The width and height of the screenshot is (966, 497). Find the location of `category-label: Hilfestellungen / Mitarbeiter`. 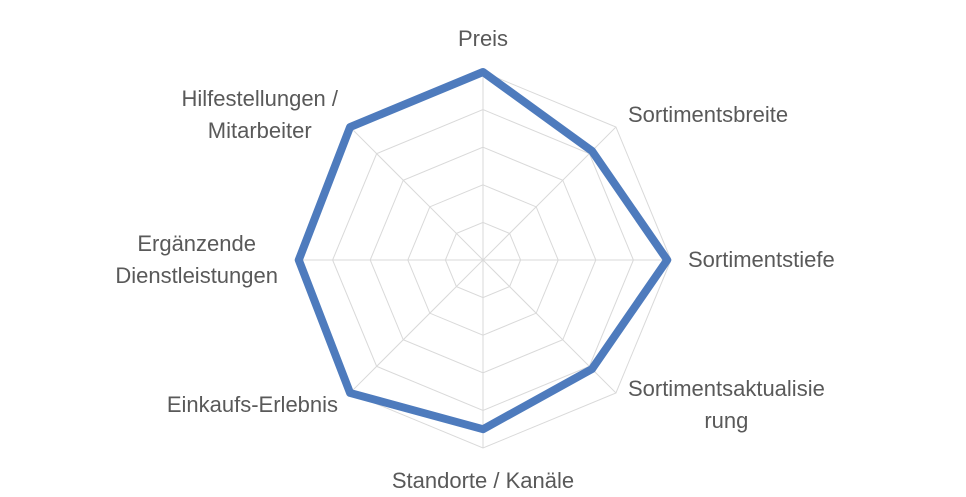

category-label: Hilfestellungen / Mitarbeiter is located at coordinates (260, 115).